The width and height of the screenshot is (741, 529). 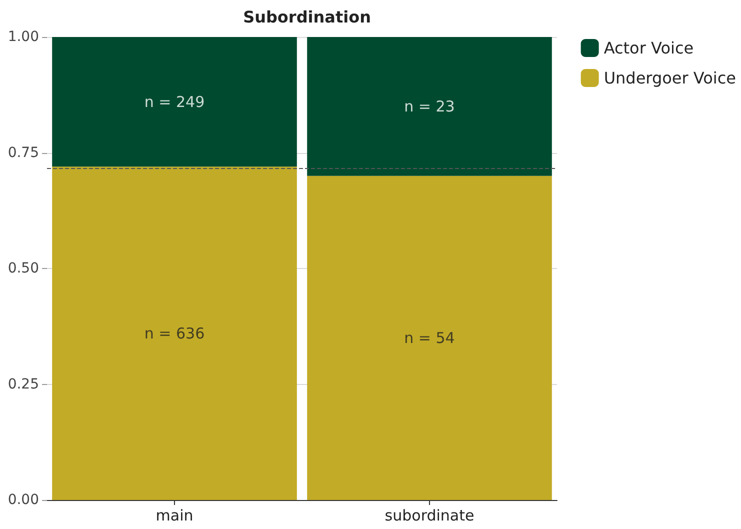 What do you see at coordinates (649, 48) in the screenshot?
I see `legend-label: Actor Voice` at bounding box center [649, 48].